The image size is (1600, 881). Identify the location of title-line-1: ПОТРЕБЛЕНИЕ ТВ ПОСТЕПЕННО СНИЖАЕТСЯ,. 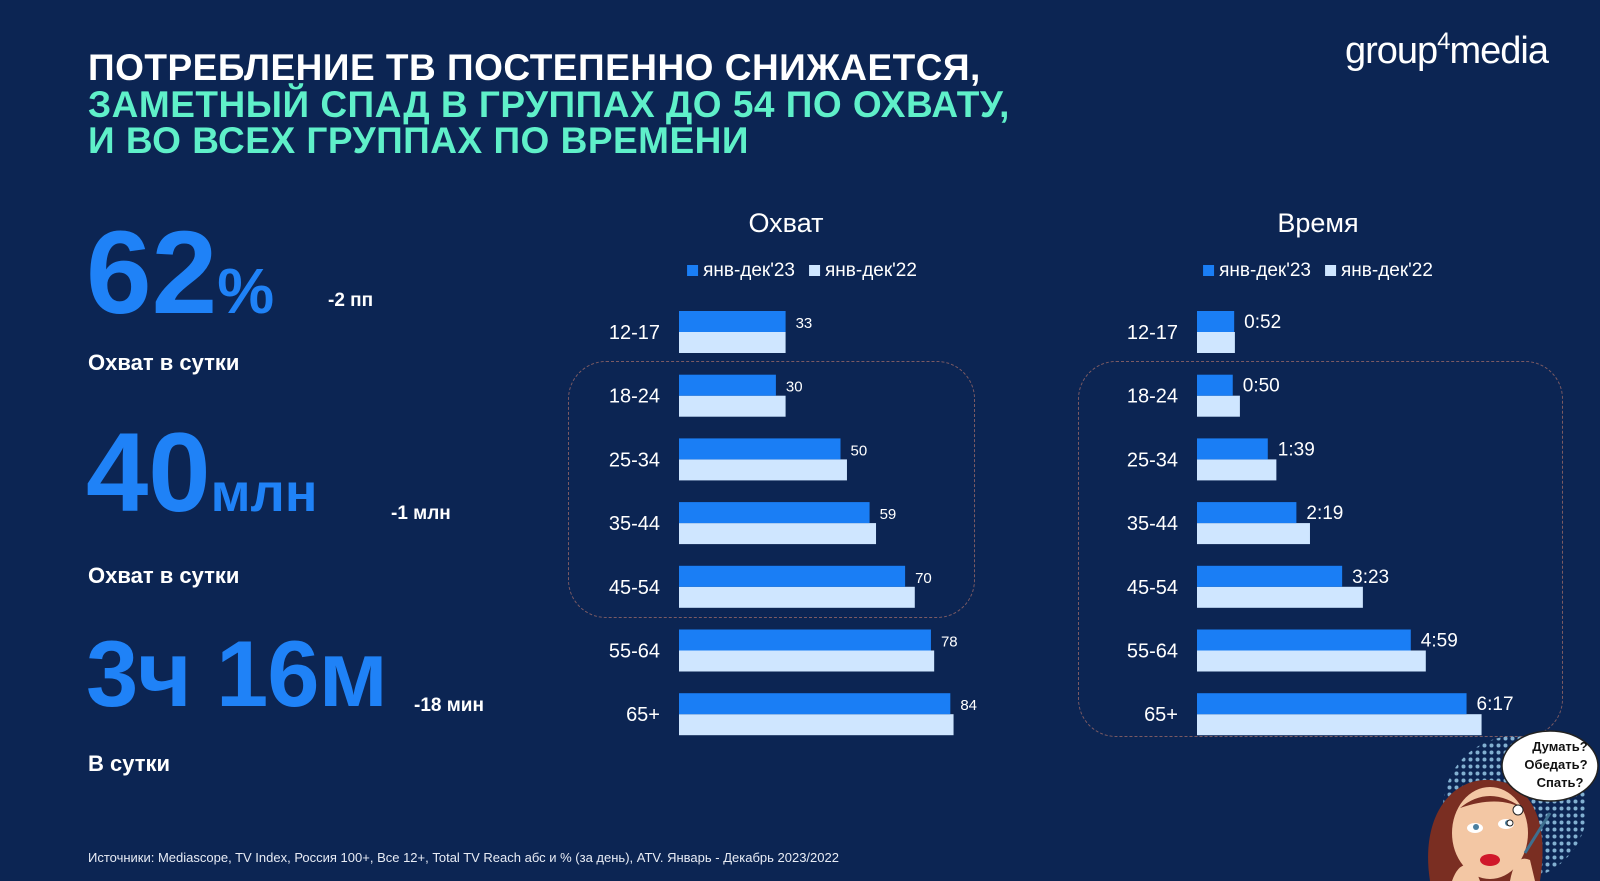
(534, 67).